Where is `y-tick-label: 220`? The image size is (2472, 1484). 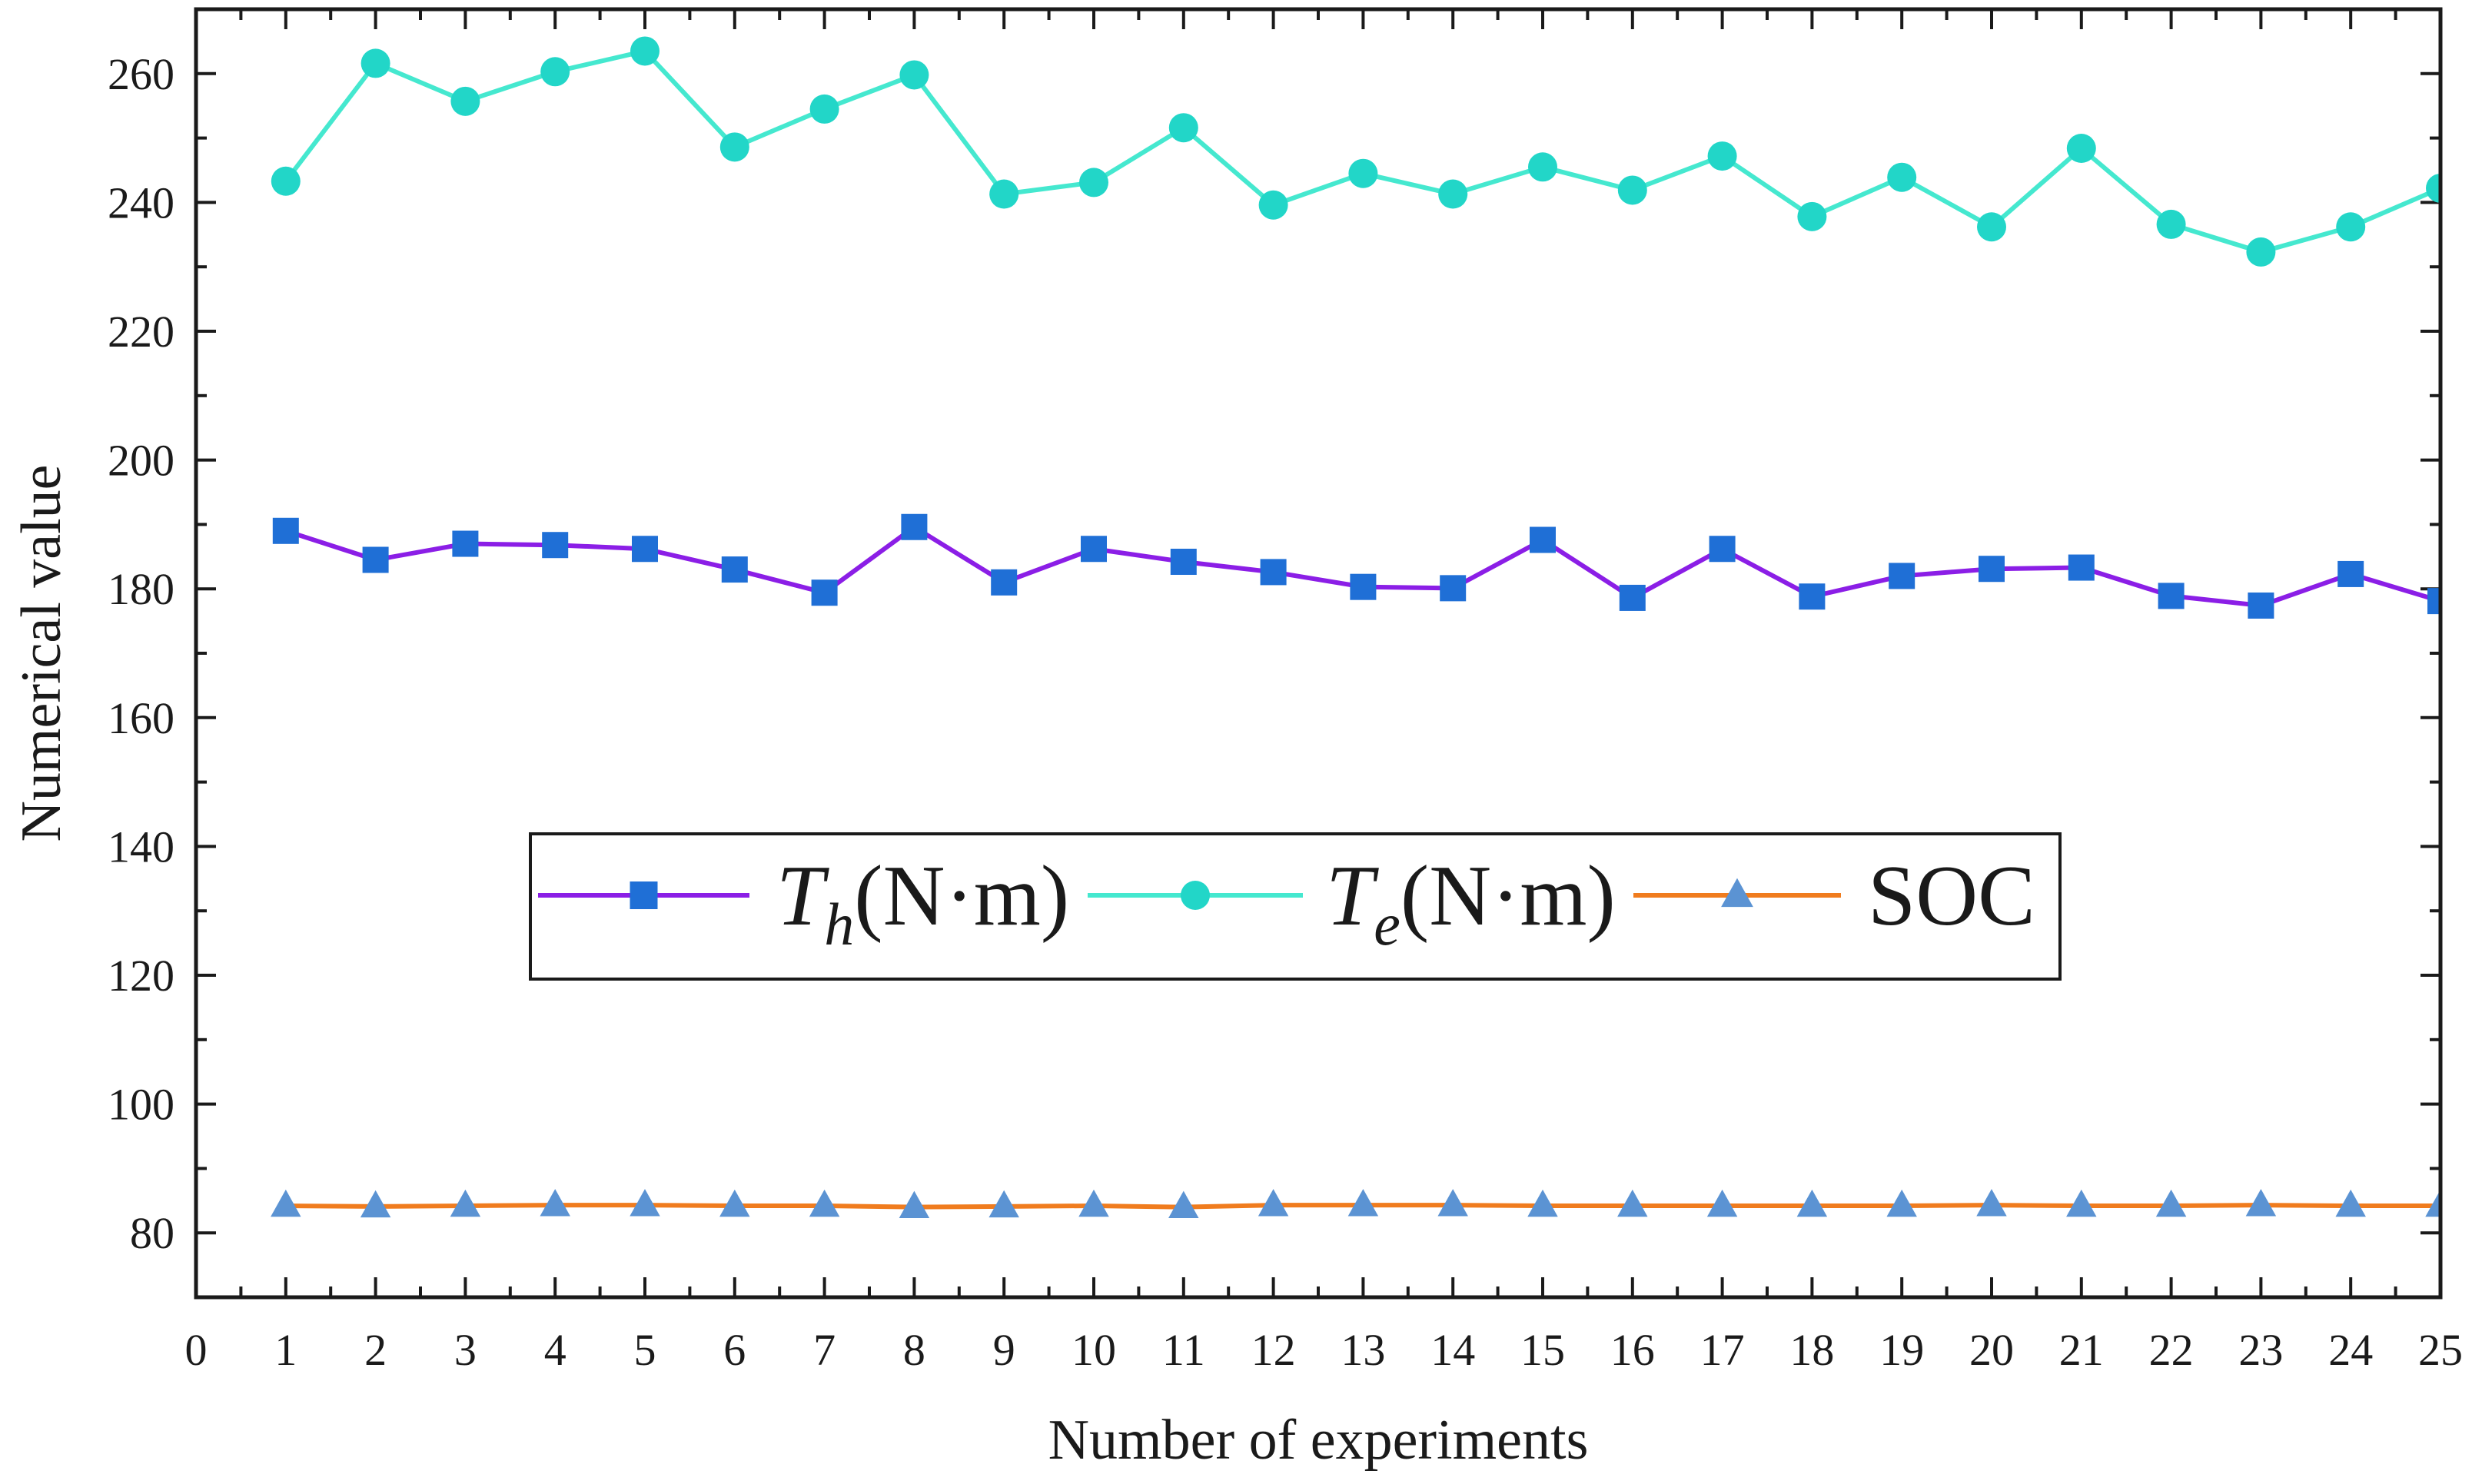
y-tick-label: 220 is located at coordinates (141, 332).